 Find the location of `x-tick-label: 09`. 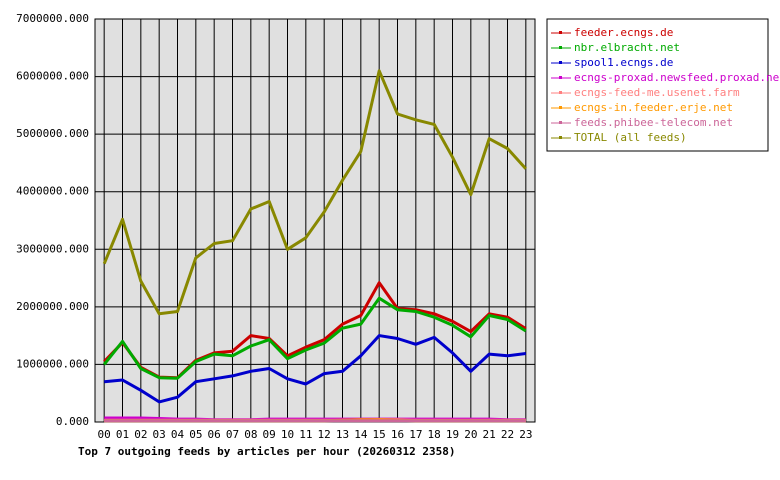

x-tick-label: 09 is located at coordinates (269, 434).